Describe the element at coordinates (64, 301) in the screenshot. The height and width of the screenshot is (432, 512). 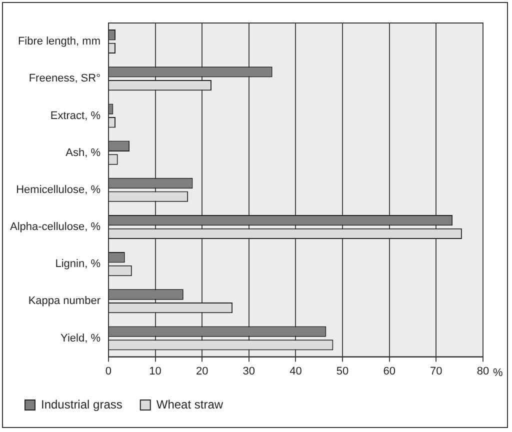
I see `y-tick-label: Kappa number` at that location.